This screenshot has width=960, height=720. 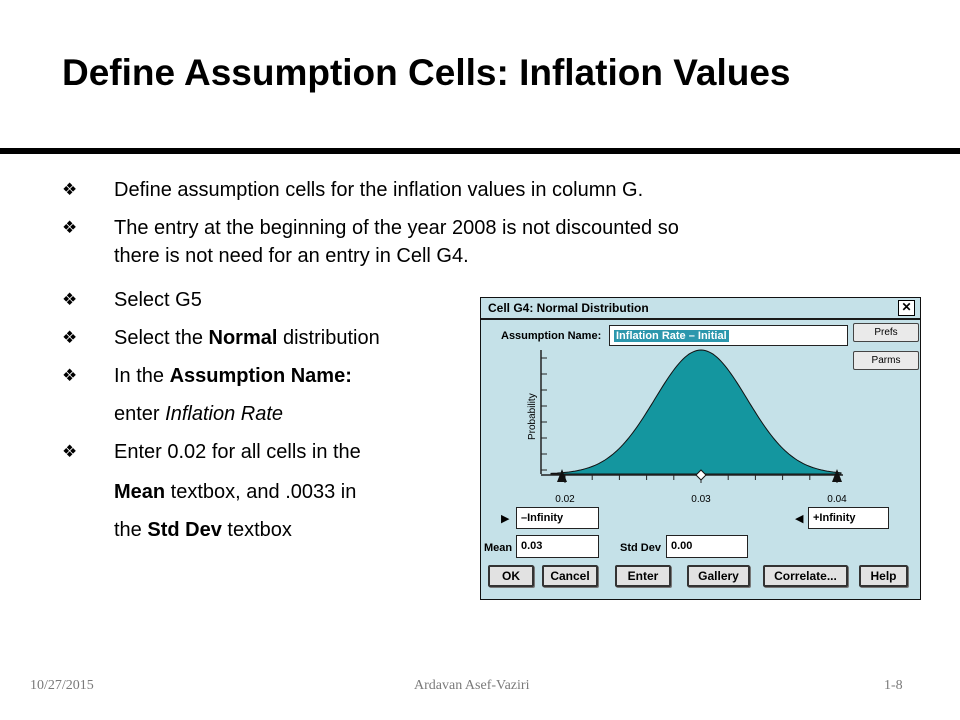 I want to click on enter-button: Enter, so click(x=643, y=576).